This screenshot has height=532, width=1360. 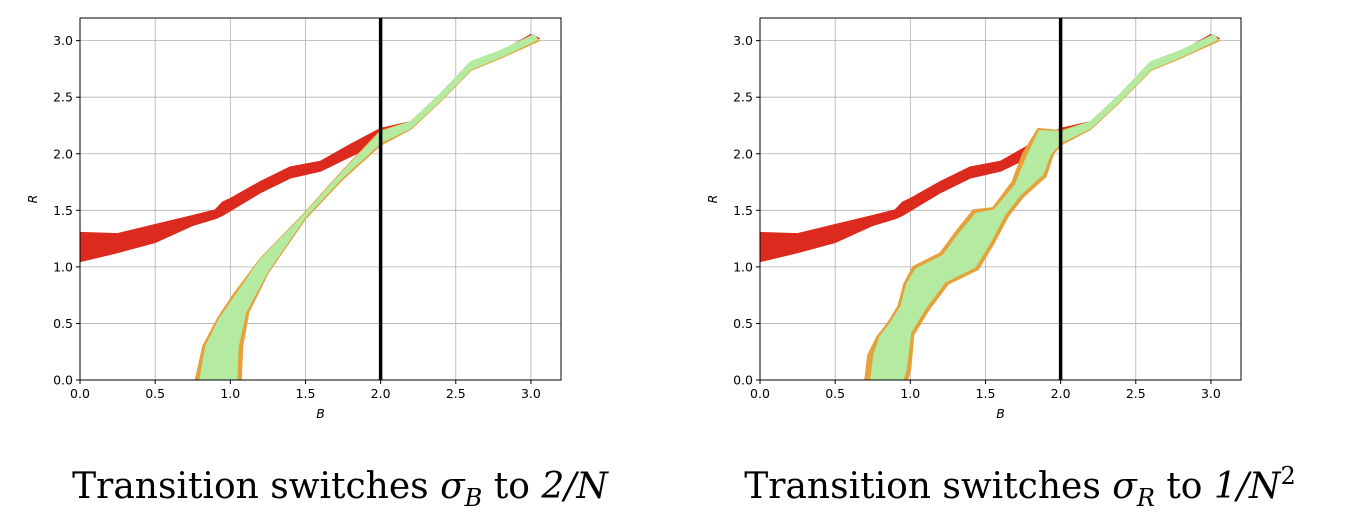 I want to click on left-yaxis-label: R, so click(x=32, y=199).